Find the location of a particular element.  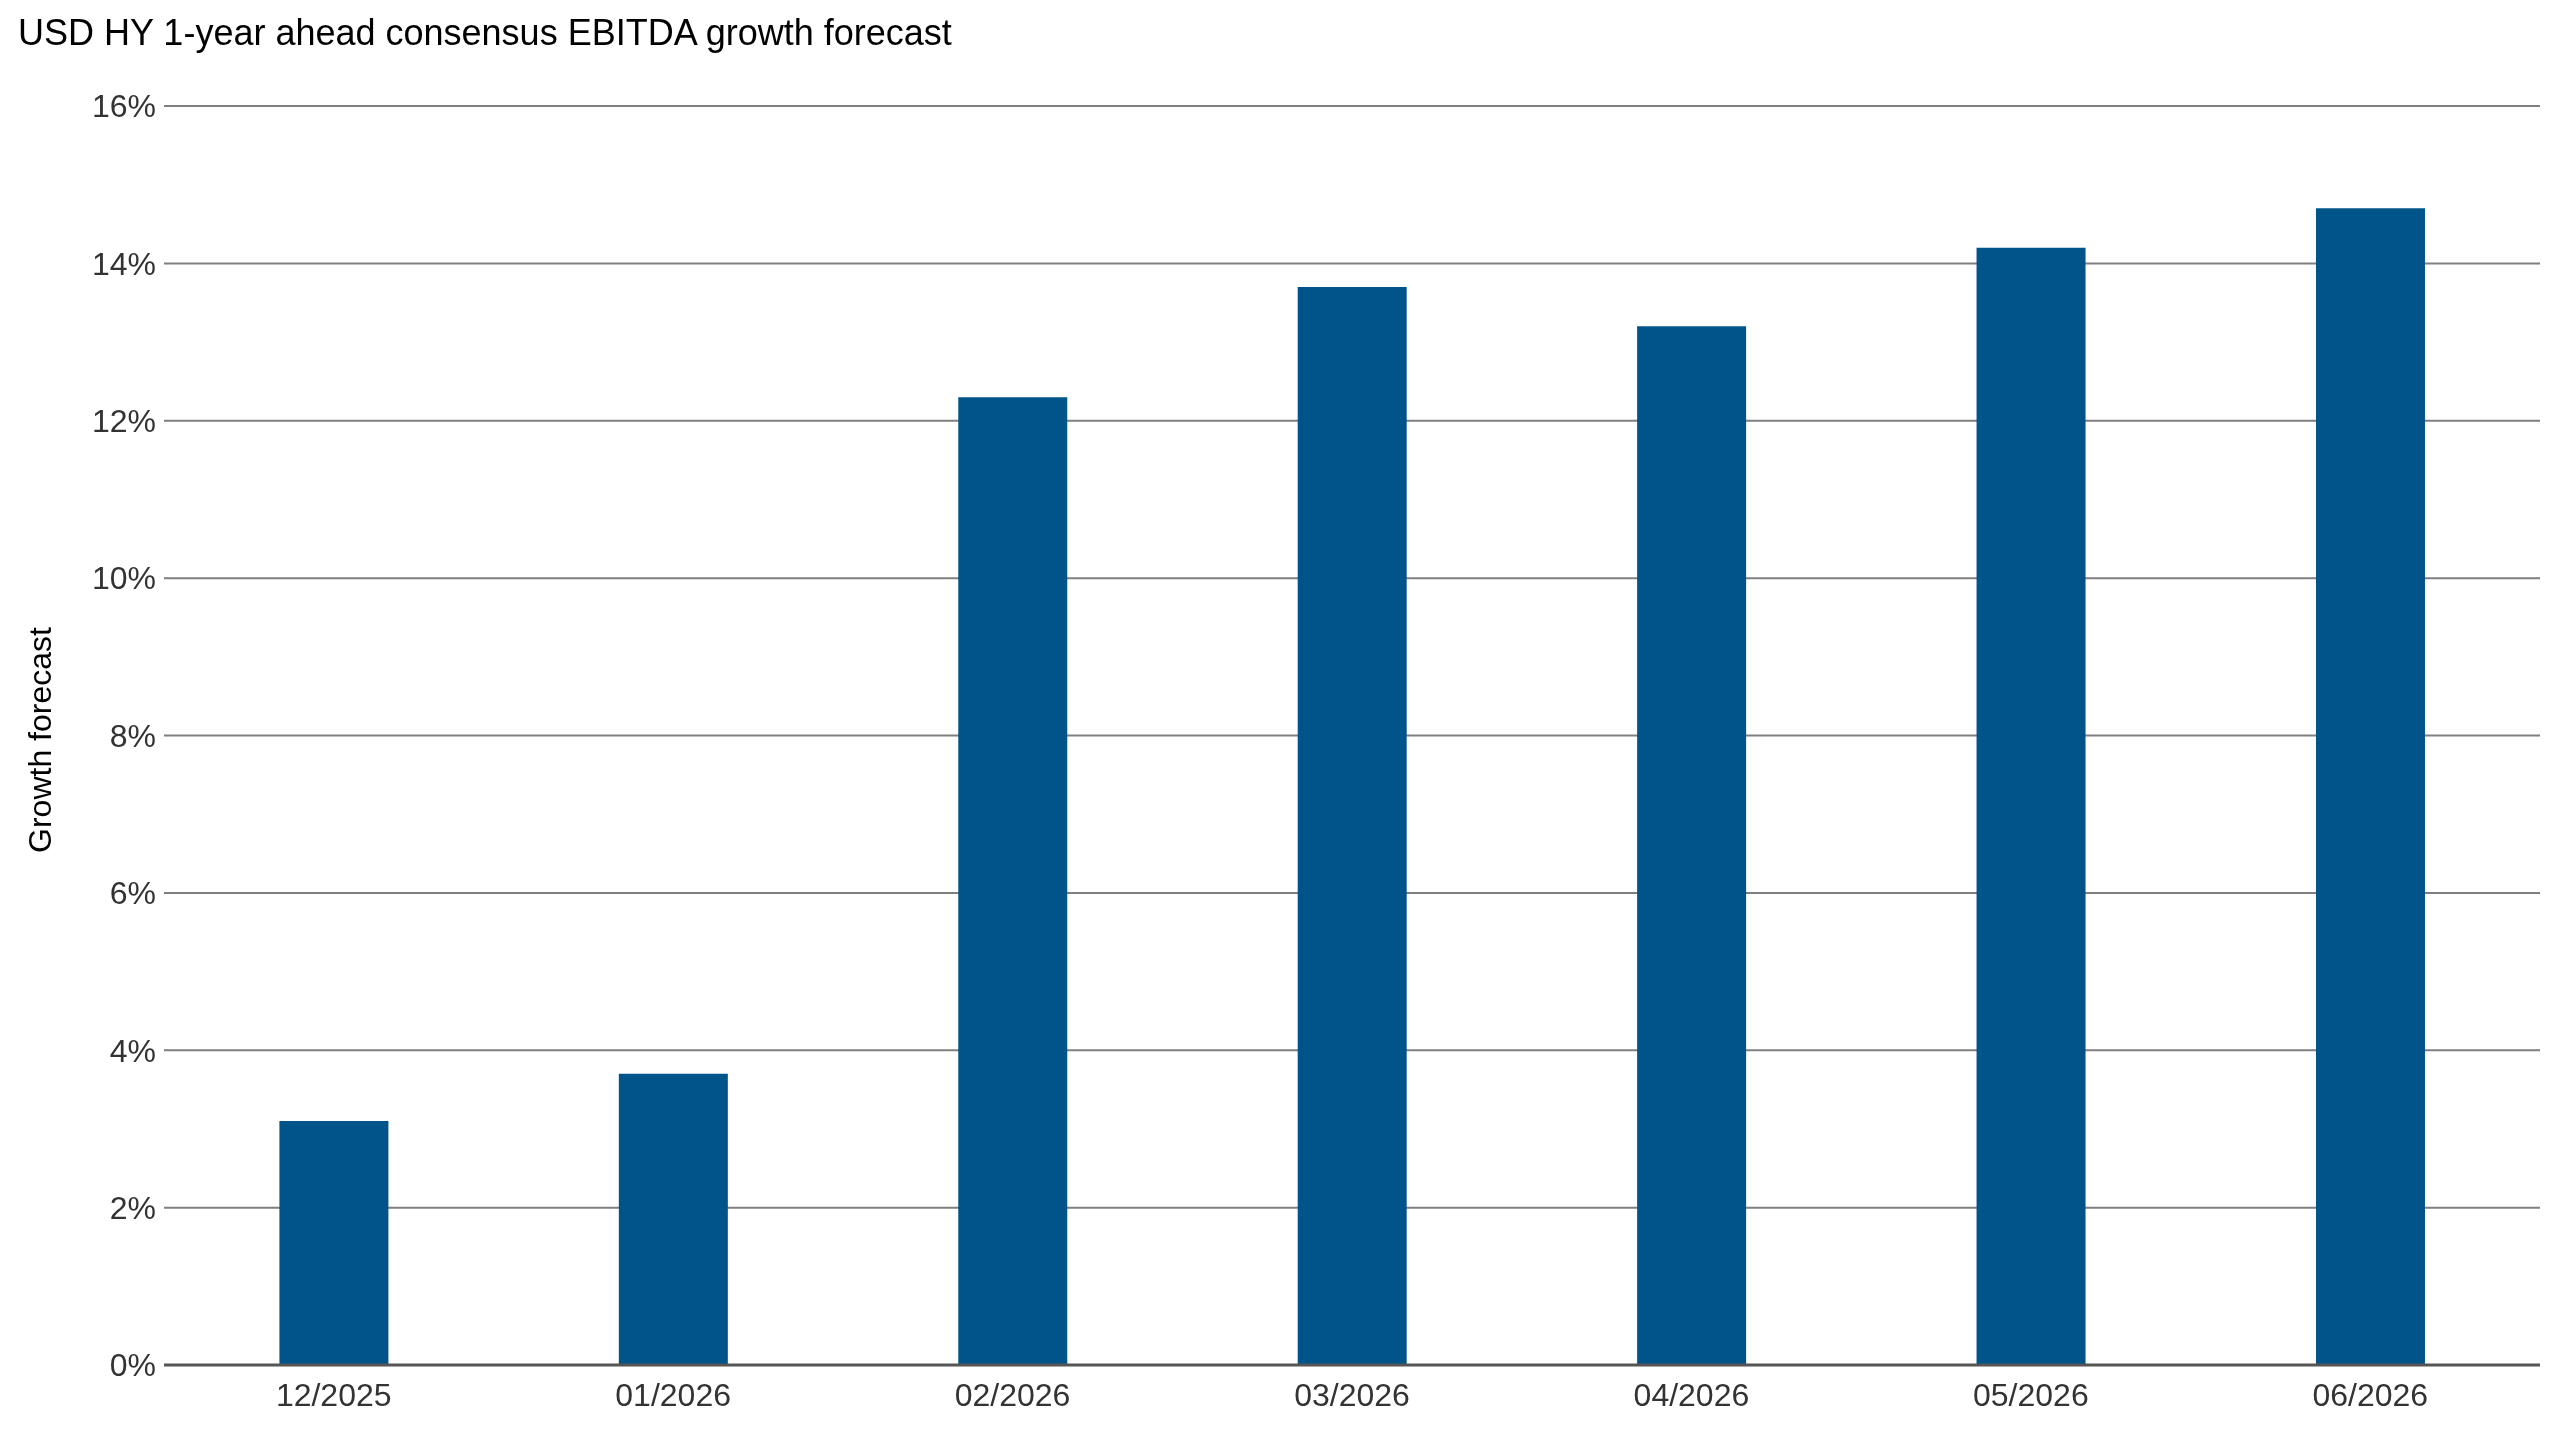

x-tick-label: 05/2026 is located at coordinates (2031, 1394).